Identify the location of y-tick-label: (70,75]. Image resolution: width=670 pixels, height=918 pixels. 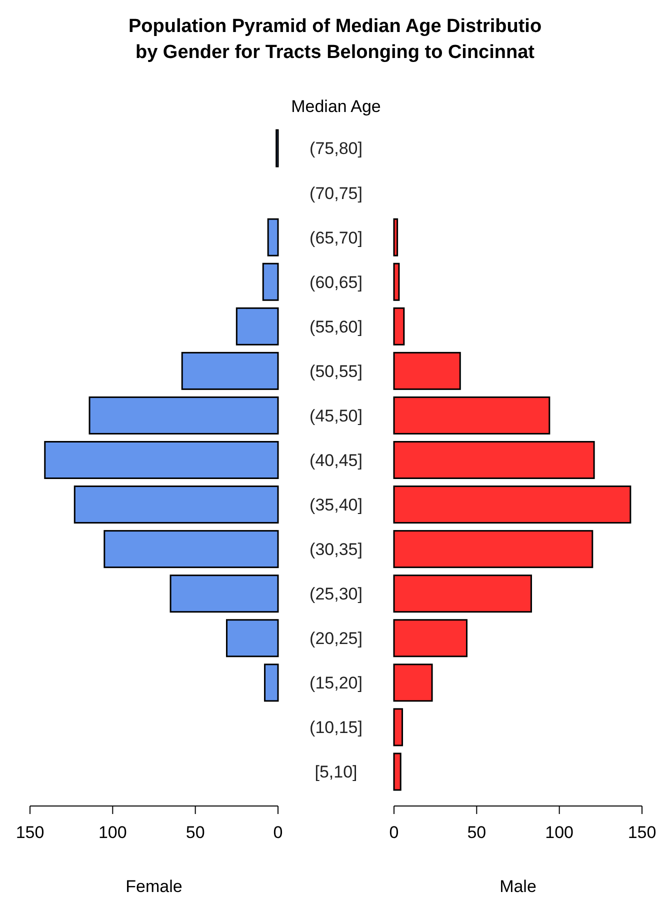
(336, 193).